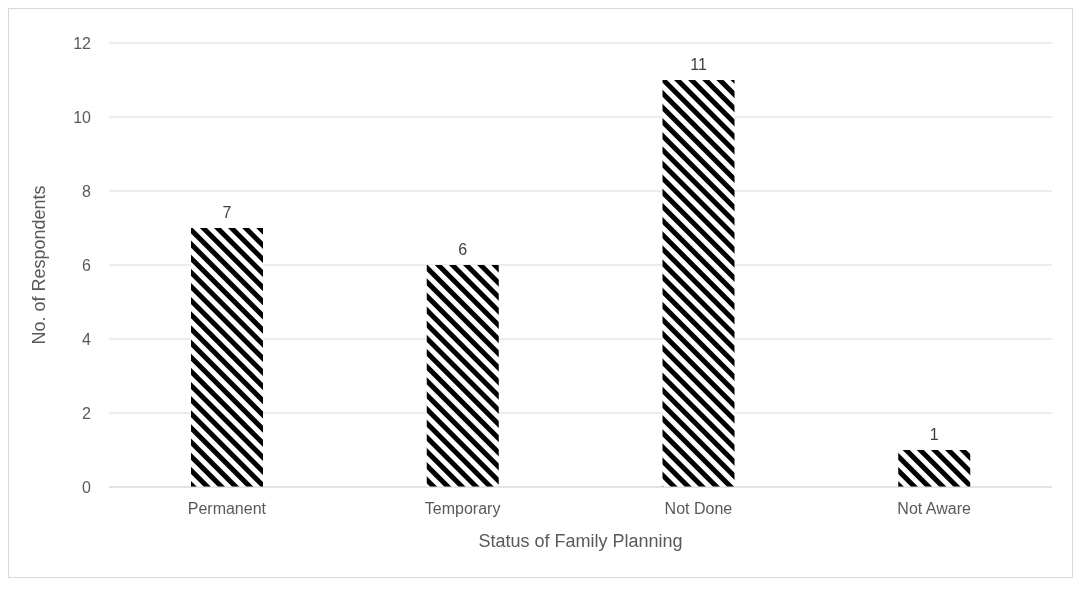 Image resolution: width=1083 pixels, height=589 pixels. I want to click on data-label: 7, so click(227, 212).